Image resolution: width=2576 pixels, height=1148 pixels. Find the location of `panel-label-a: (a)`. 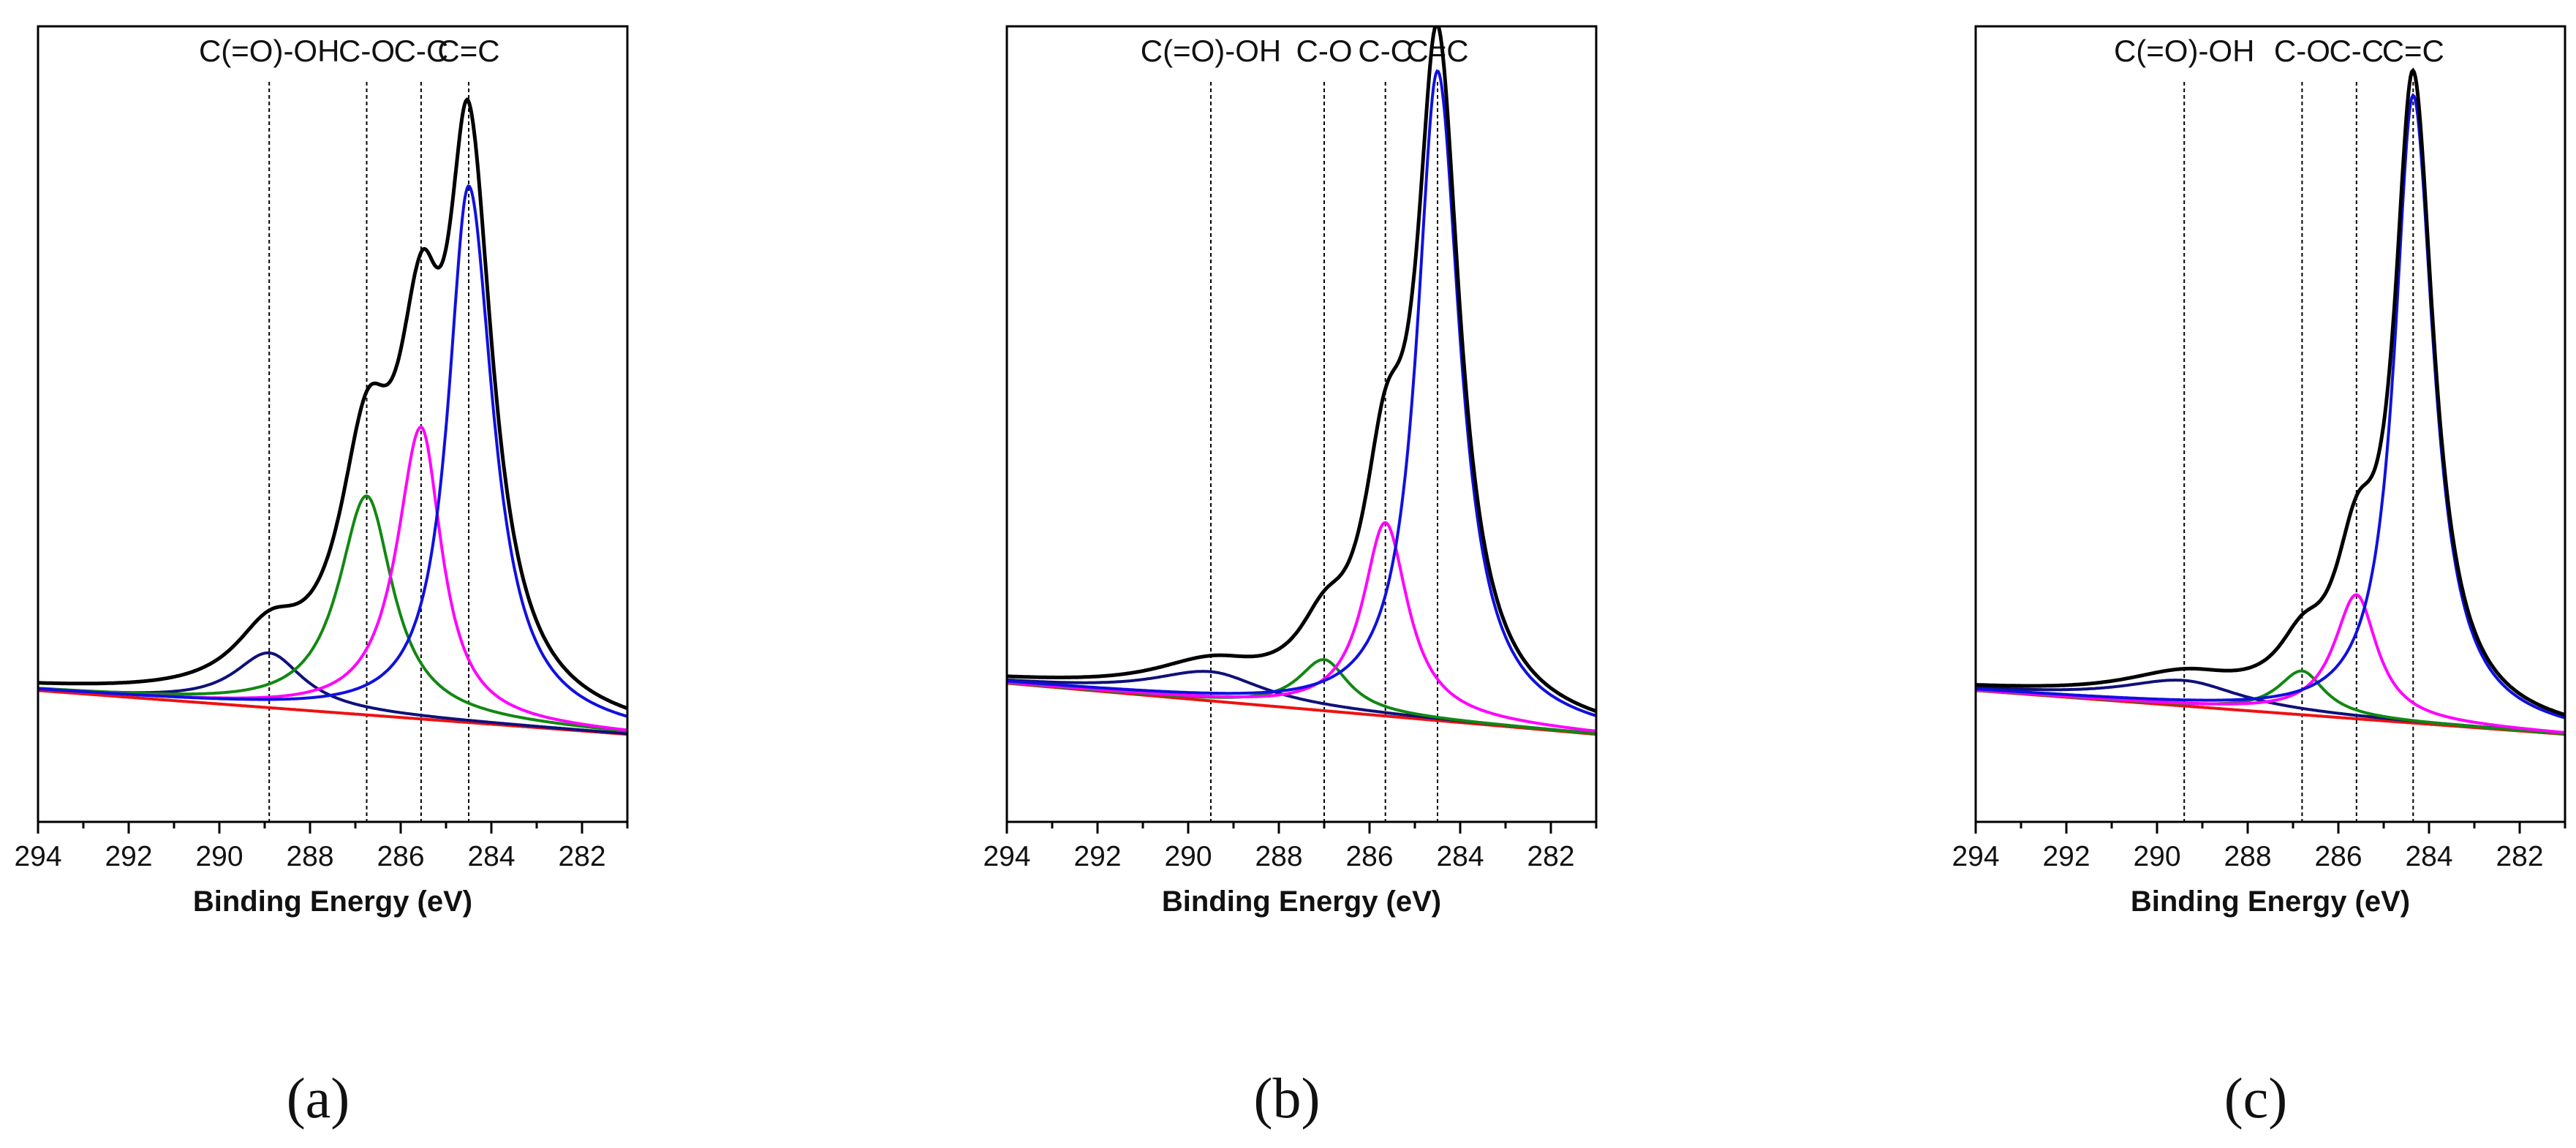

panel-label-a: (a) is located at coordinates (318, 1098).